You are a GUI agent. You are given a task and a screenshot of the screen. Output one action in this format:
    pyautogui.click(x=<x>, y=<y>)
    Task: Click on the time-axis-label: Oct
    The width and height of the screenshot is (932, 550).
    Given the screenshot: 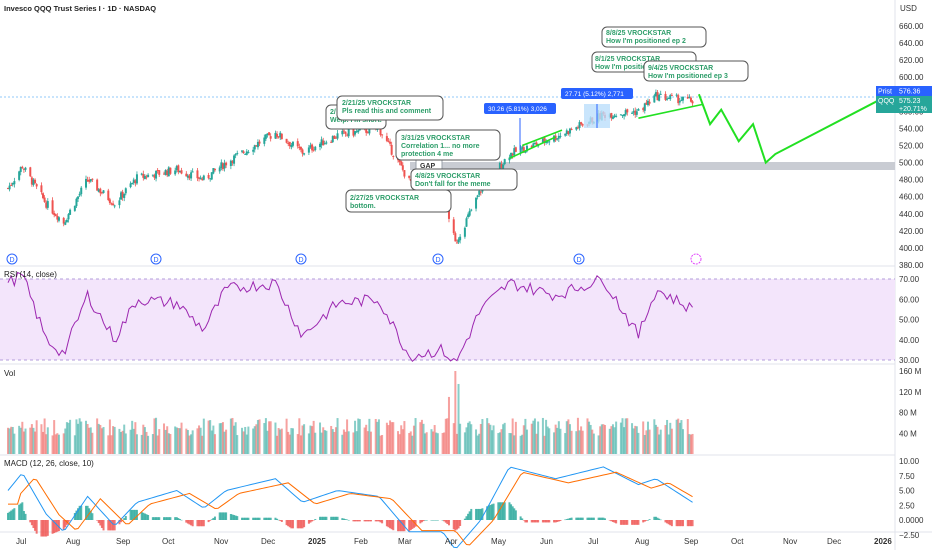 What is the action you would take?
    pyautogui.click(x=168, y=541)
    